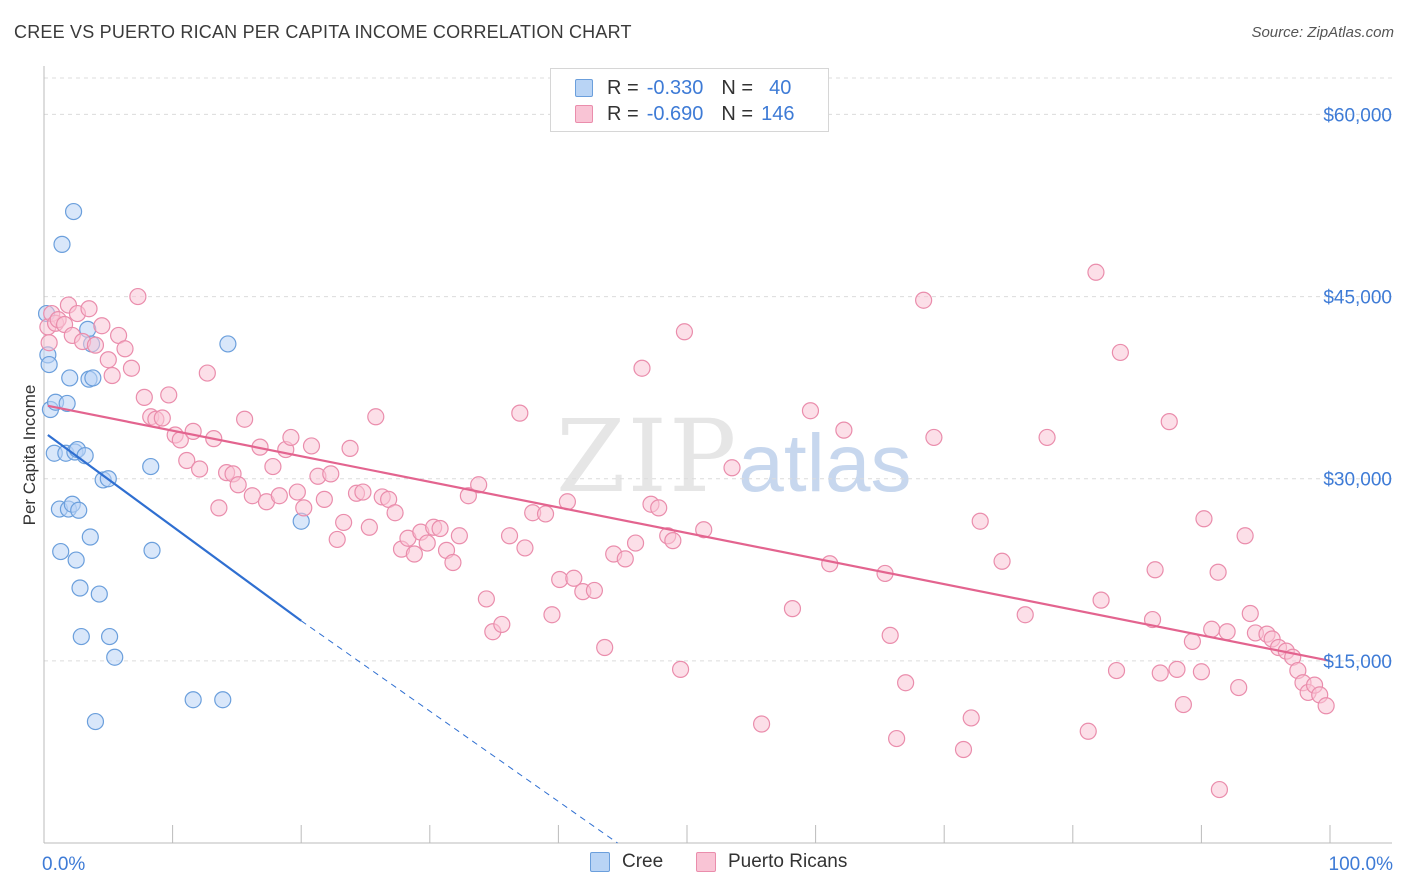  I want to click on y-tick-label: $30,000, so click(1357, 480).